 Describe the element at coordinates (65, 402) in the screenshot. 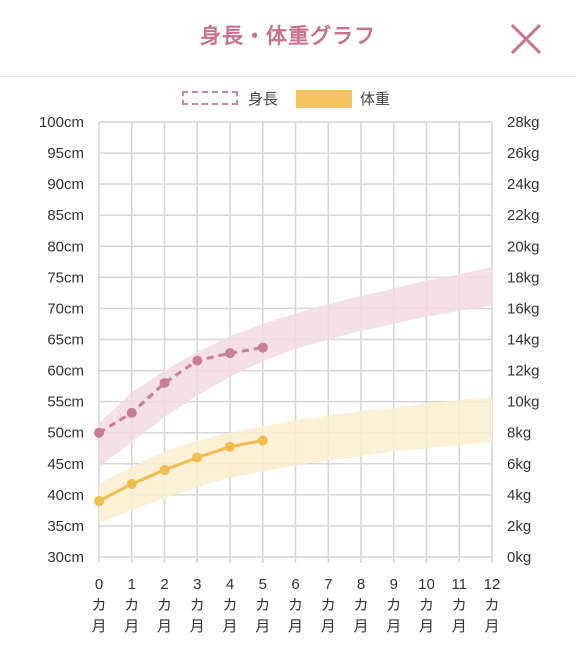

I see `y-left-tick-label: 55cm` at that location.